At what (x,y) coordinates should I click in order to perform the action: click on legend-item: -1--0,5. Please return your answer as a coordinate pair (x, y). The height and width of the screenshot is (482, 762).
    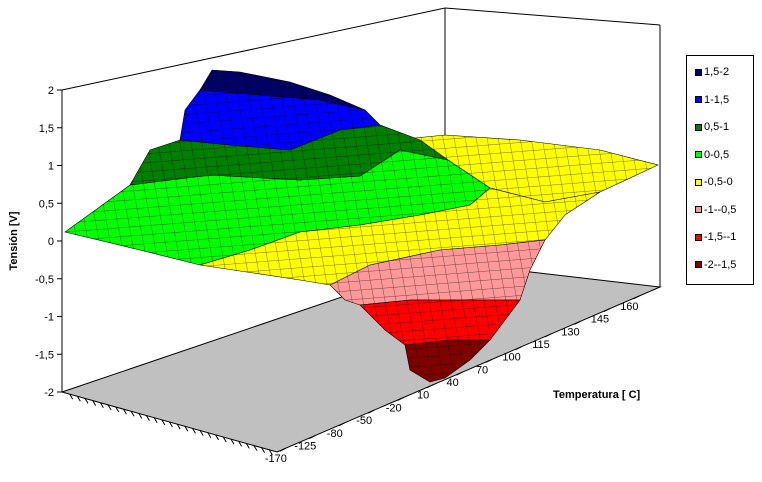
    Looking at the image, I should click on (715, 210).